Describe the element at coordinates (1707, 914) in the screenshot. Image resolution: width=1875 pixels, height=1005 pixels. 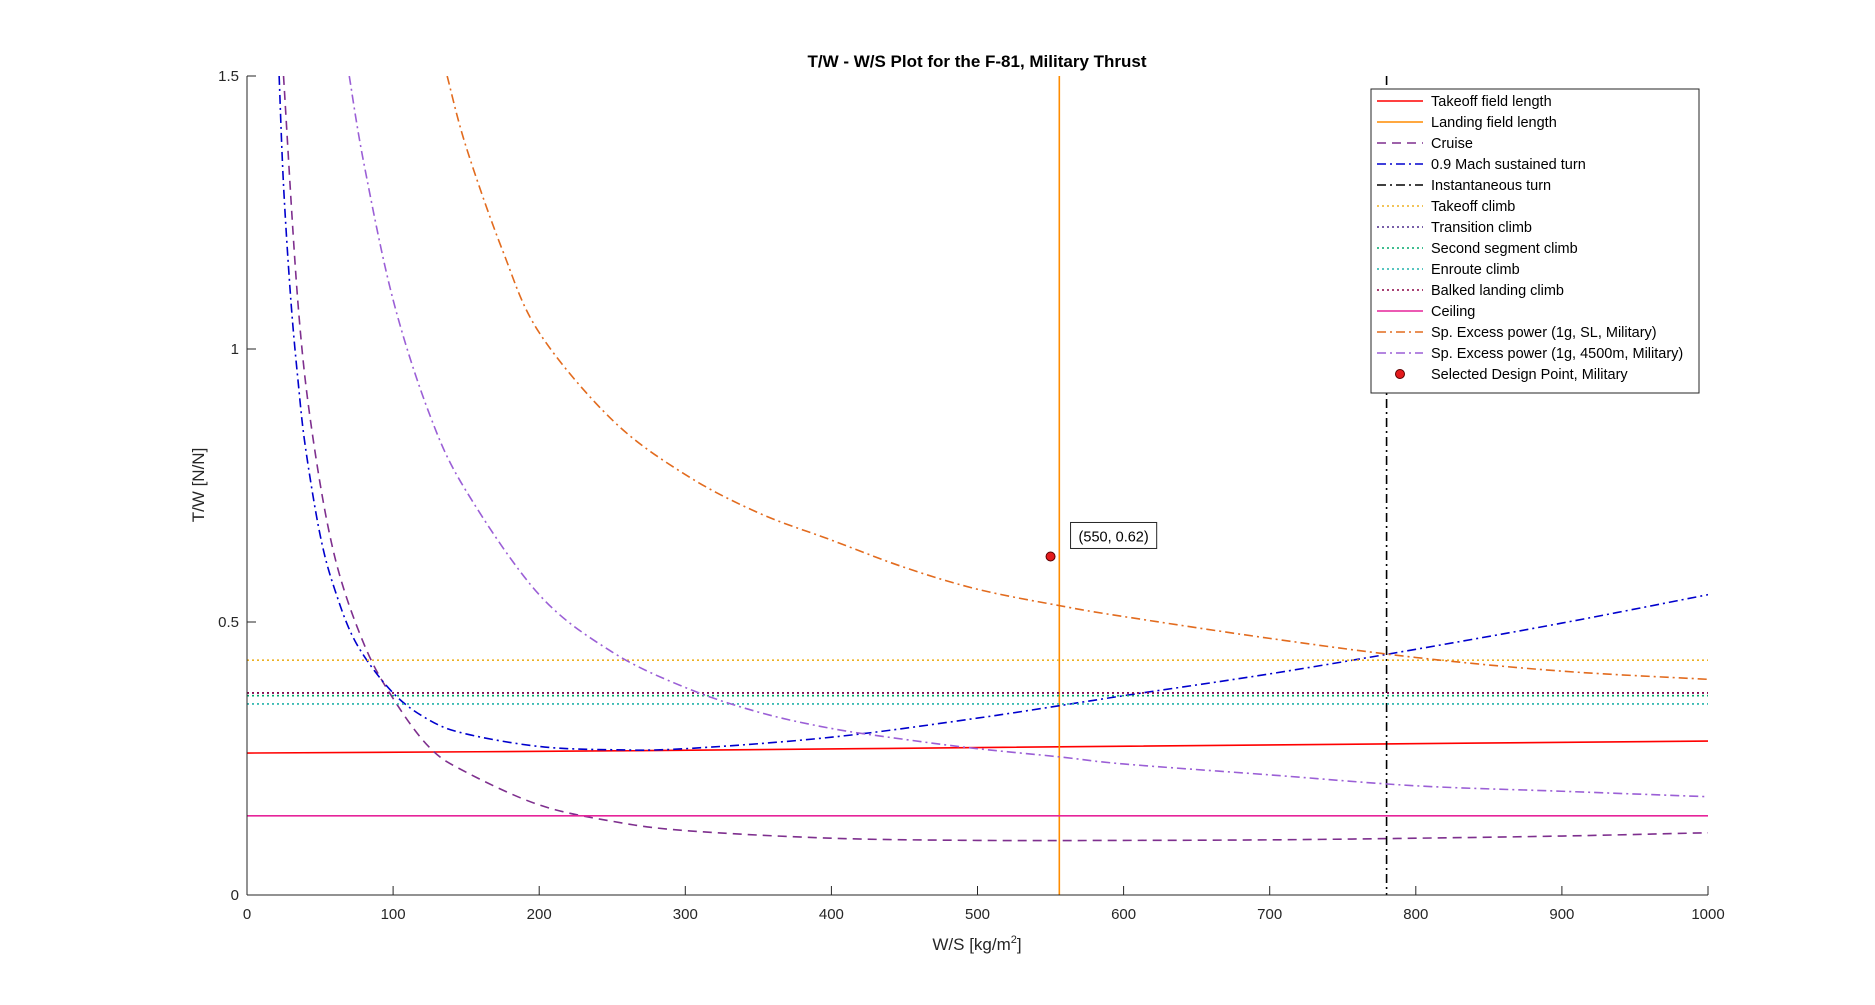
I see `x-tick-label: 1000` at that location.